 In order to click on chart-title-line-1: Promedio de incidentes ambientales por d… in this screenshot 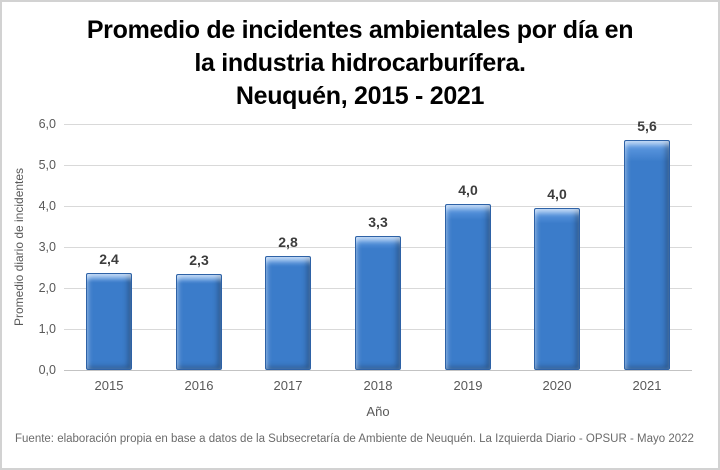, I will do `click(360, 30)`.